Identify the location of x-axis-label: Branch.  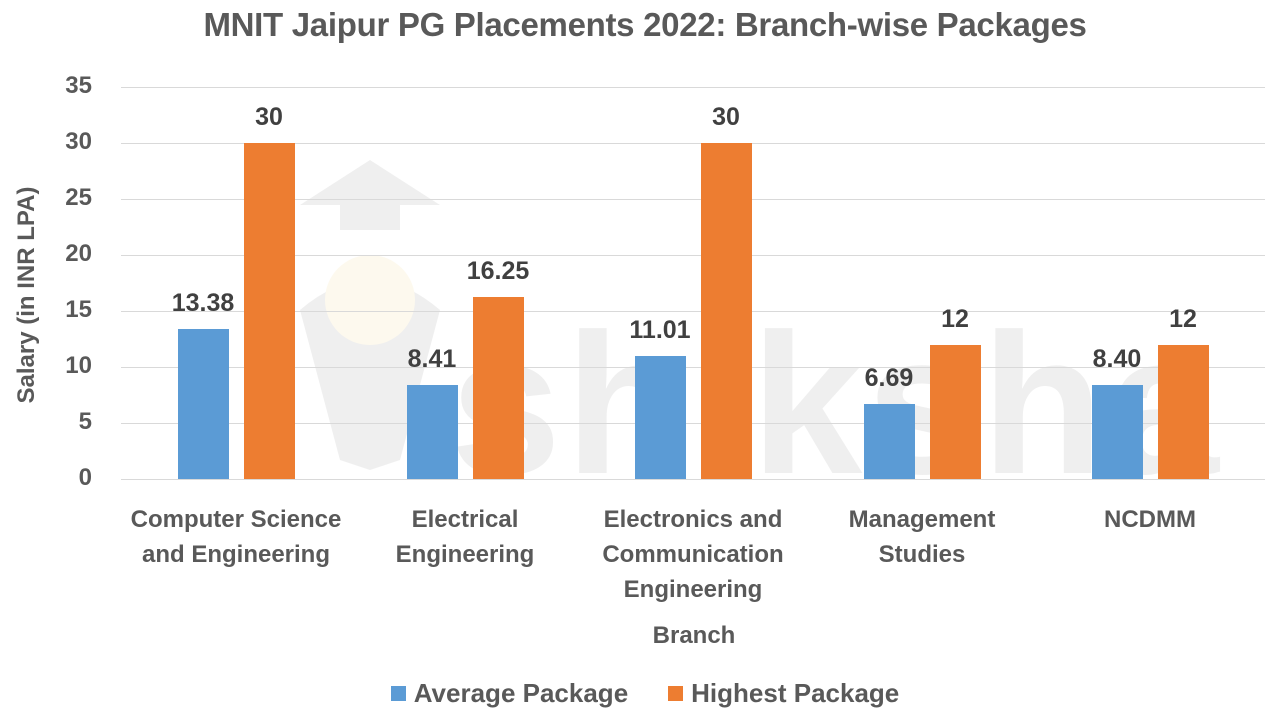
(694, 635).